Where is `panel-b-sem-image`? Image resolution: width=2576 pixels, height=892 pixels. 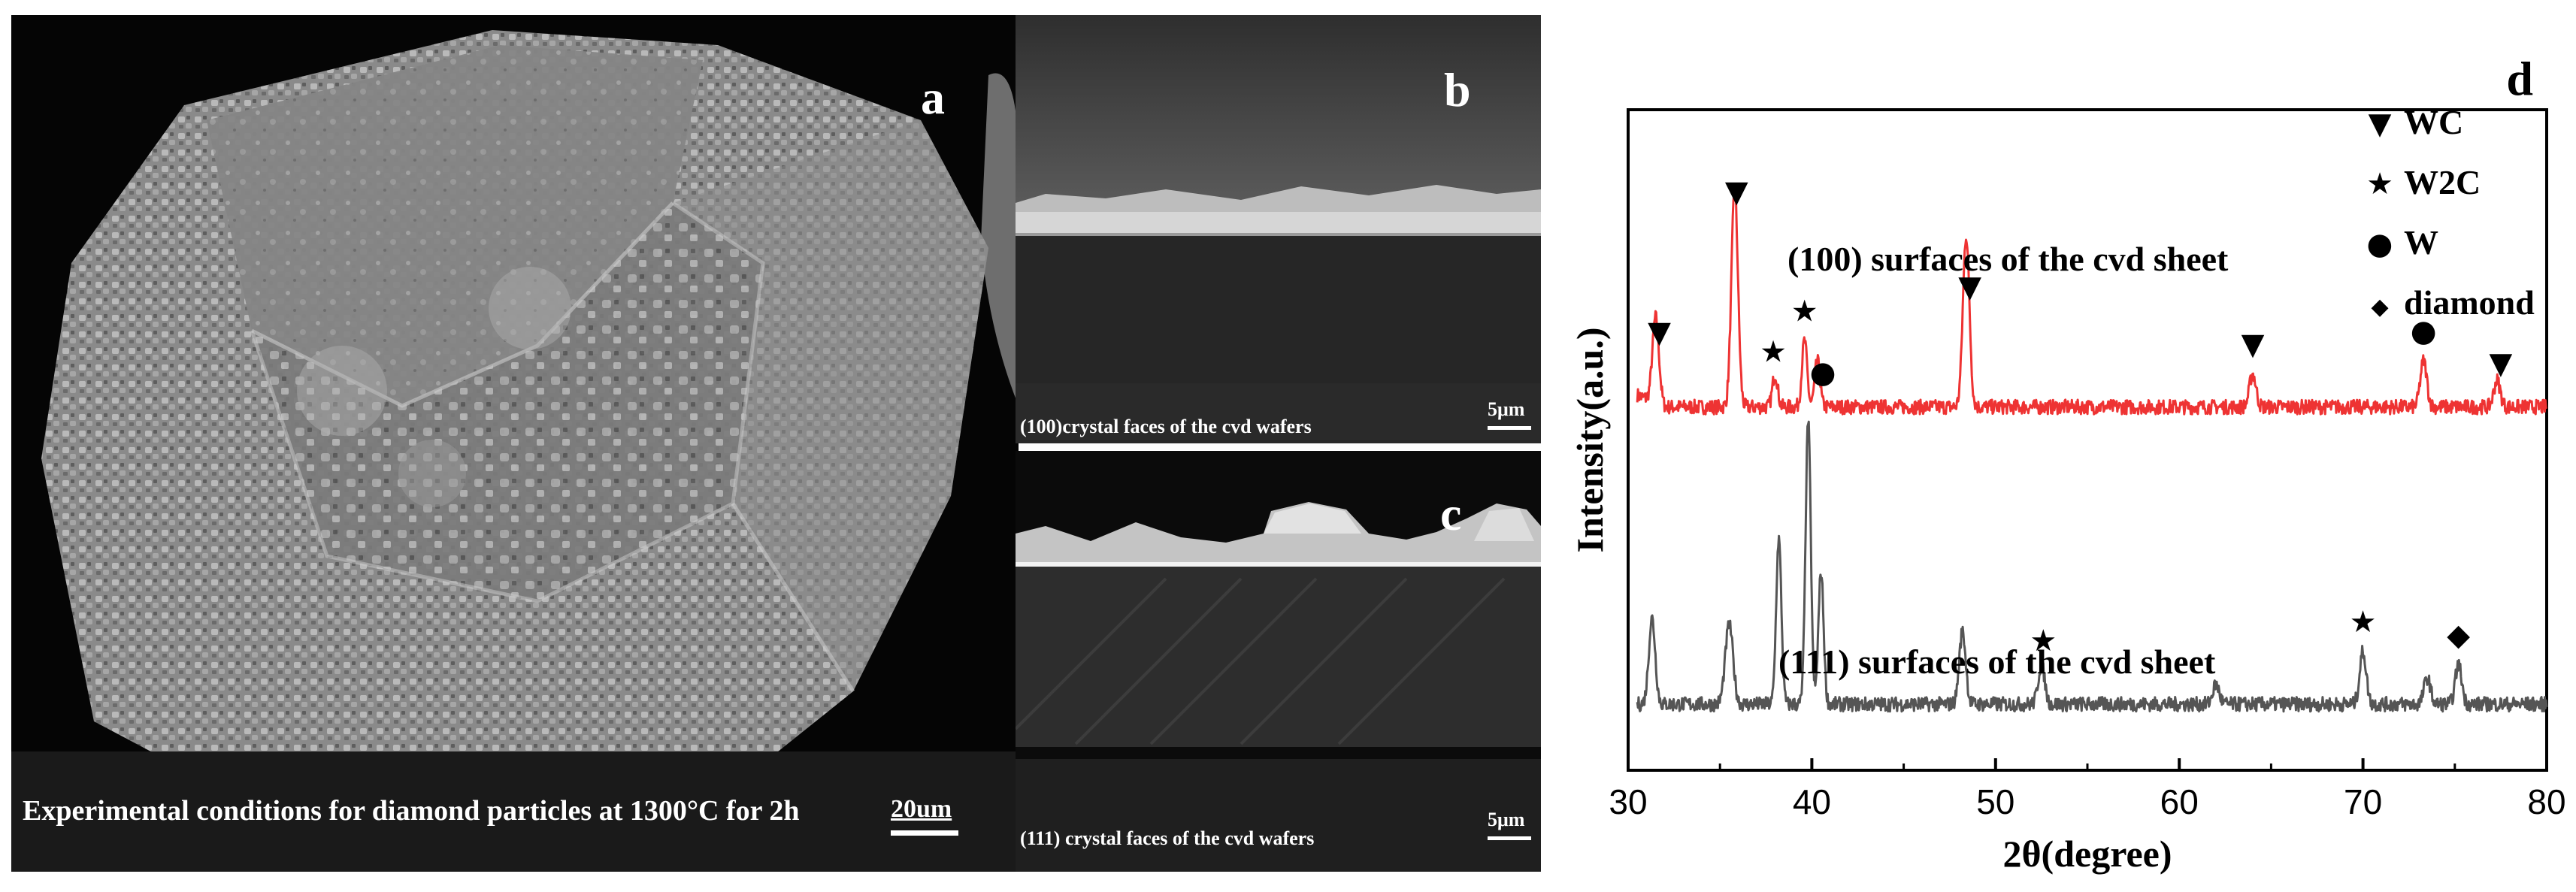
panel-b-sem-image is located at coordinates (1278, 229).